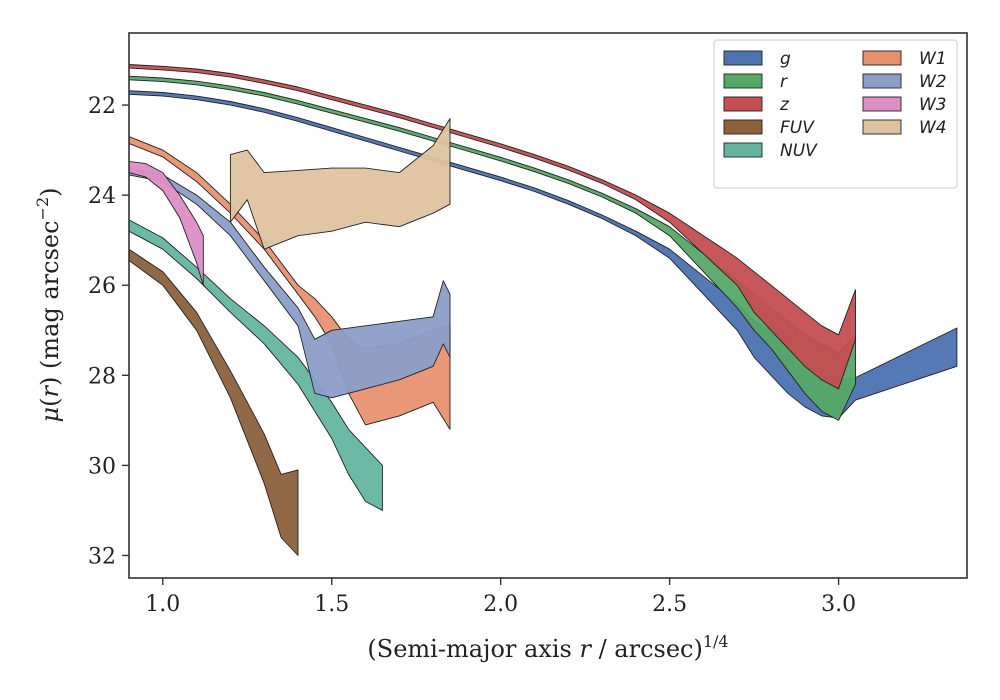  I want to click on legend: grz FUV NUV W1 W2 W3 W4, so click(835, 114).